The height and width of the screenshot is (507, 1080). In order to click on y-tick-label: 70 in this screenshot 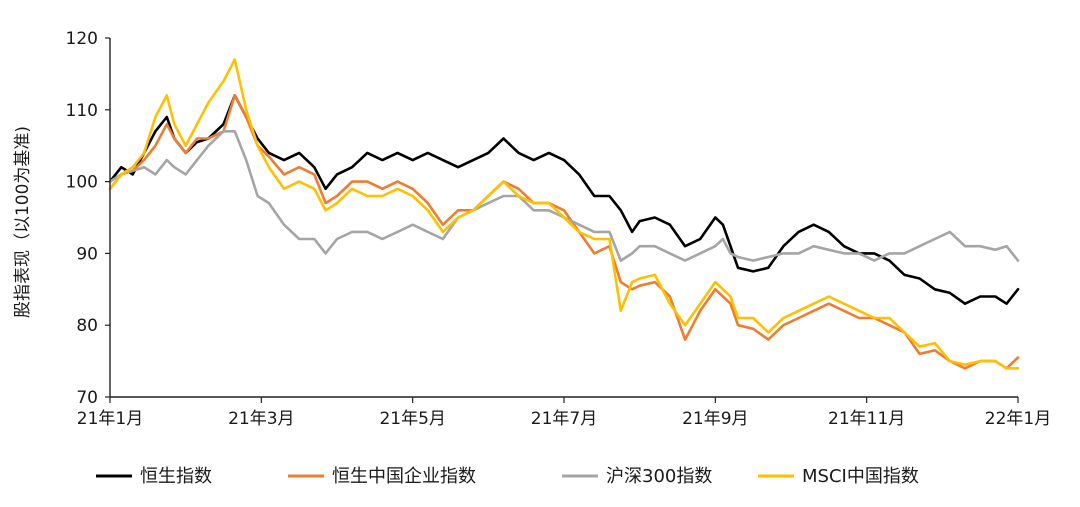, I will do `click(87, 398)`.